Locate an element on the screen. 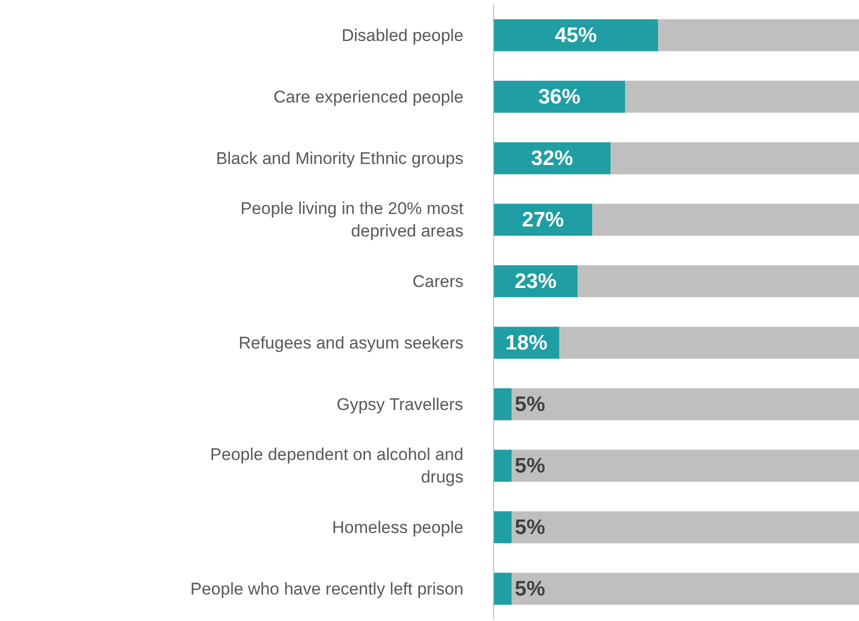 Image resolution: width=859 pixels, height=621 pixels. y-tick-label: People dependent on alcohol and drugs is located at coordinates (337, 465).